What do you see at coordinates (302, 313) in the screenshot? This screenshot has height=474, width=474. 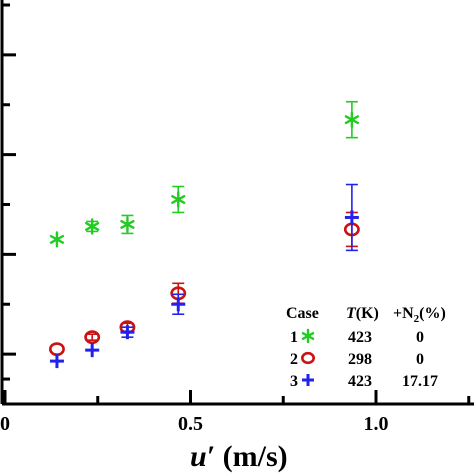 I see `legend-header-case: Case` at bounding box center [302, 313].